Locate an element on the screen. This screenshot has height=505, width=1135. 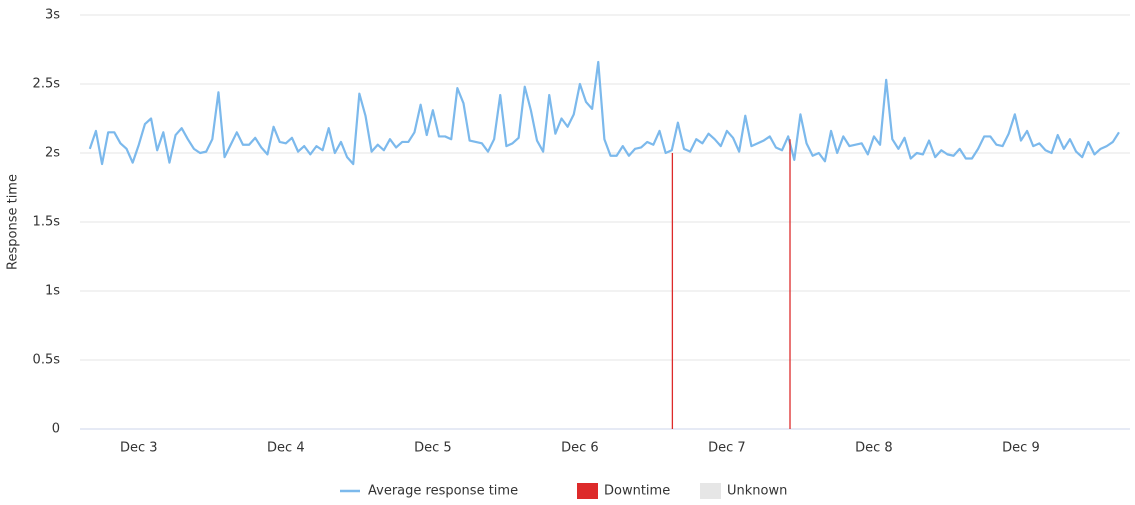
y-tick-label: 2s is located at coordinates (52, 153).